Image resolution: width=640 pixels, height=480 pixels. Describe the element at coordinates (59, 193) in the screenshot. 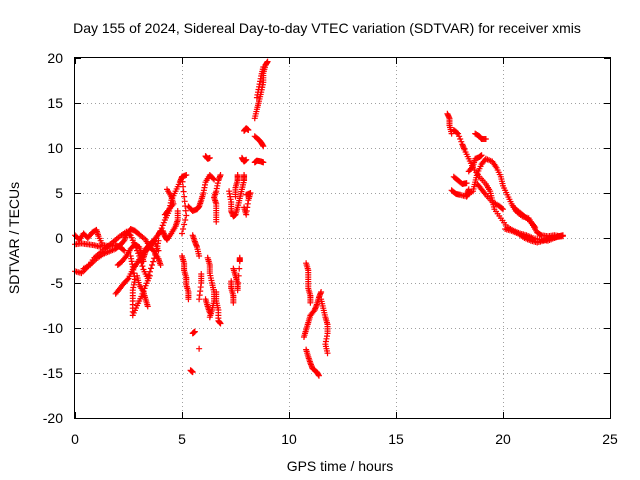

I see `y-tick-label: 5` at that location.